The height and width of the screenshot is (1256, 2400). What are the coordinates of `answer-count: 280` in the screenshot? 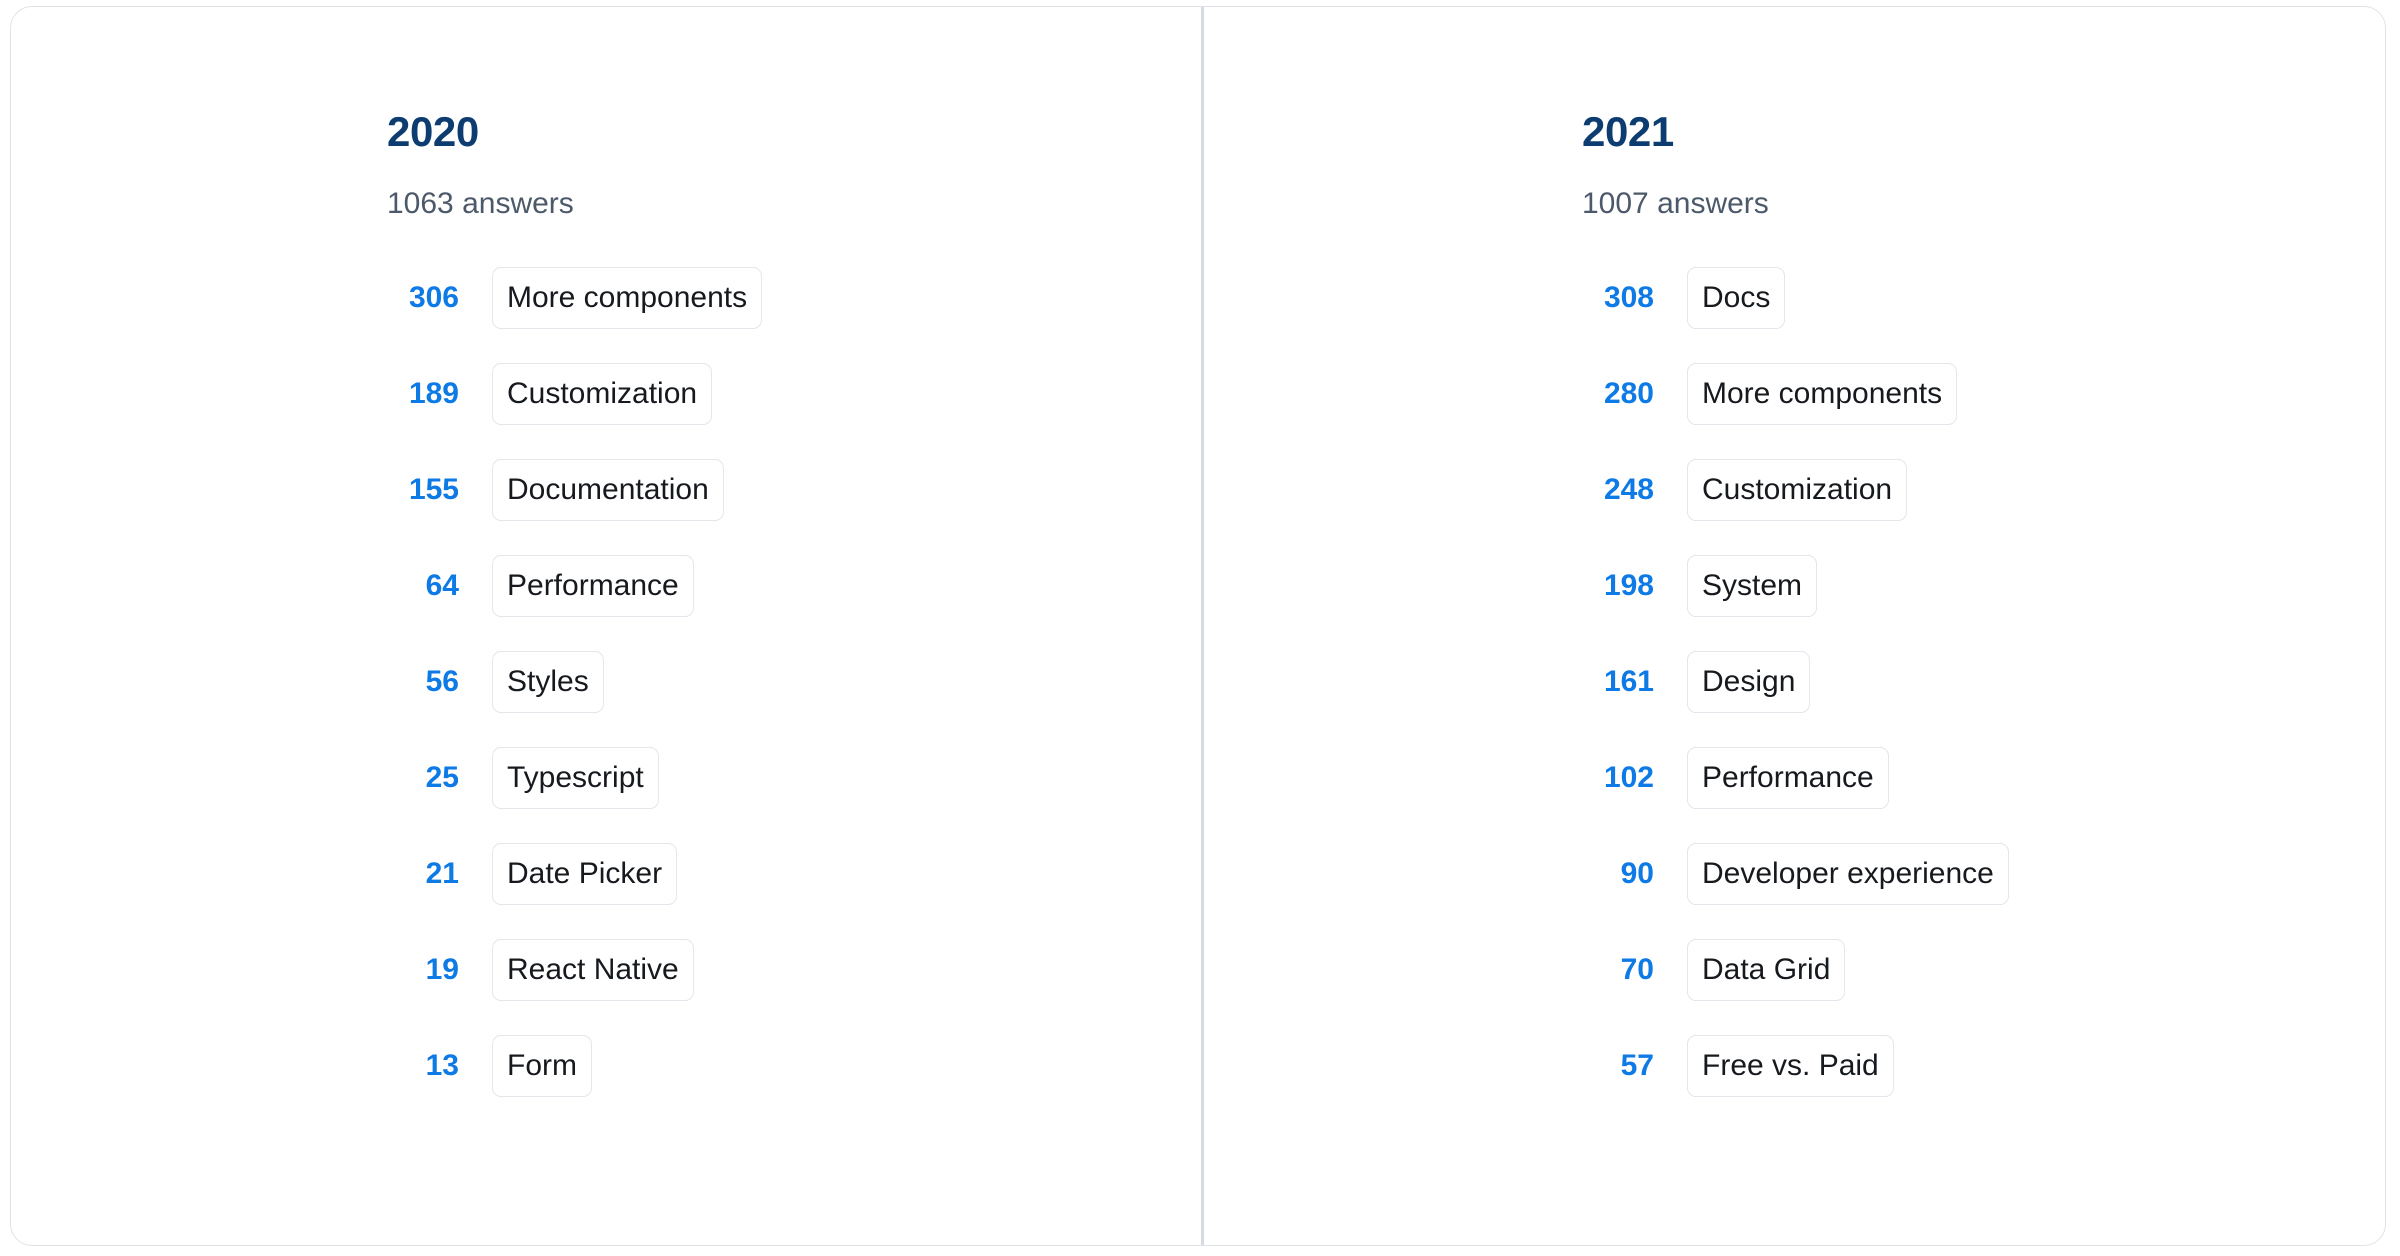 It's located at (1628, 393).